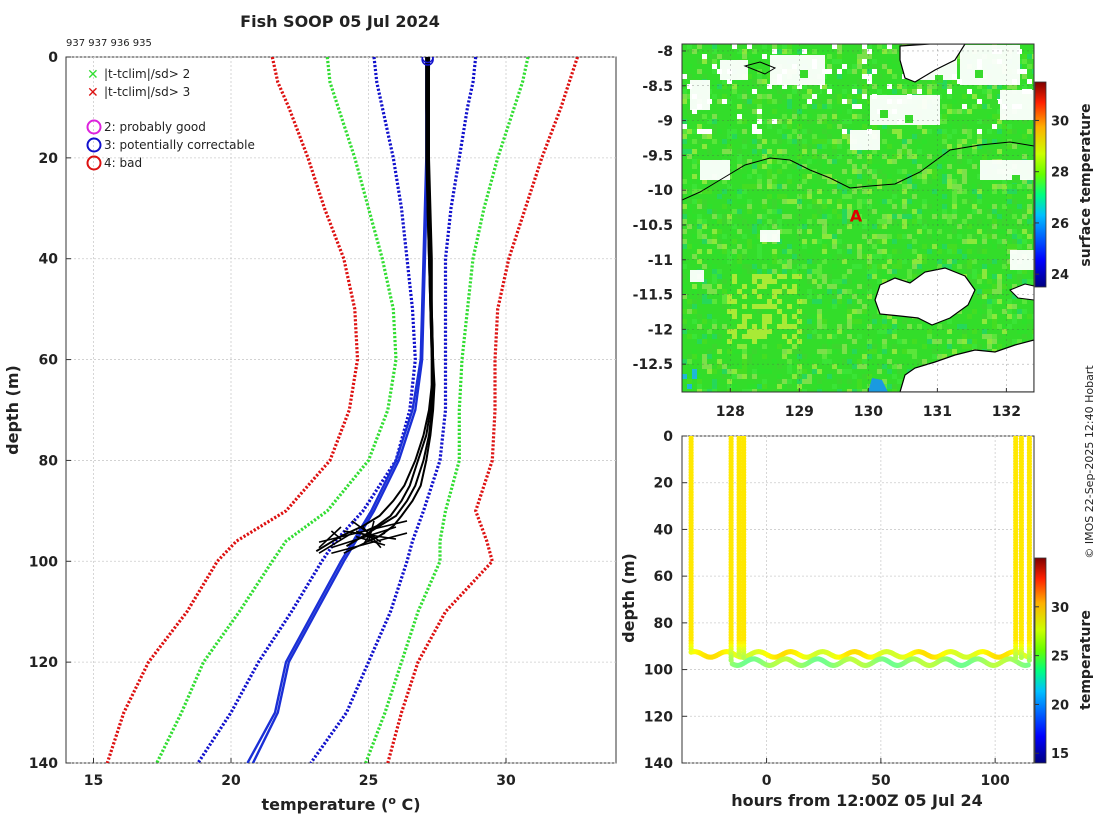 This screenshot has width=1100, height=820. Describe the element at coordinates (661, 191) in the screenshot. I see `ytick-label: -10` at that location.